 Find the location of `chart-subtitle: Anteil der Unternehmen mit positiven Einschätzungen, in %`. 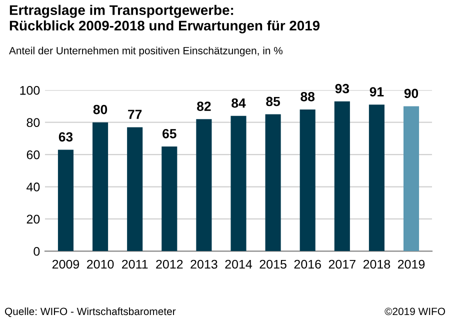

chart-subtitle: Anteil der Unternehmen mit positiven Einschätzungen, in % is located at coordinates (146, 51).